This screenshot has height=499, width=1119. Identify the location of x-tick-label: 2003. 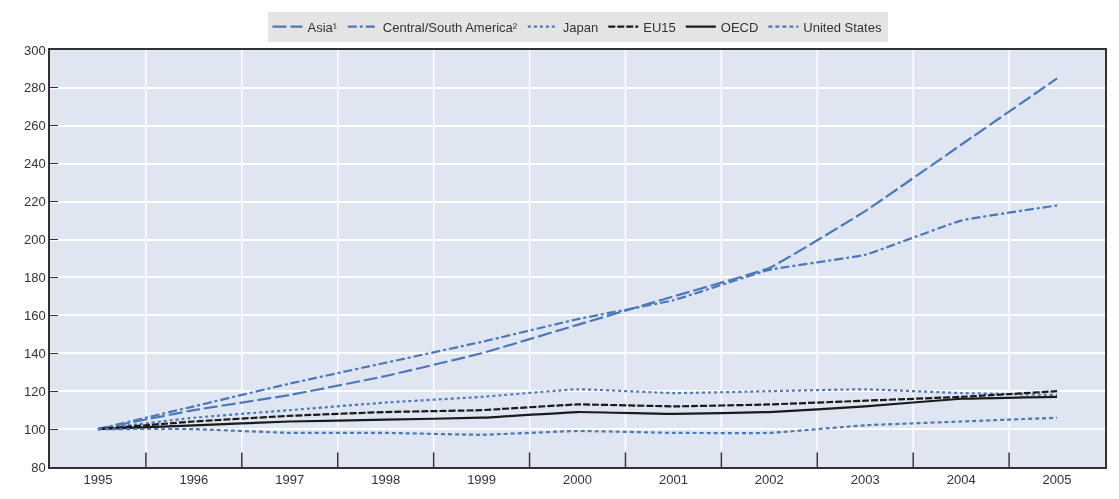
(865, 480).